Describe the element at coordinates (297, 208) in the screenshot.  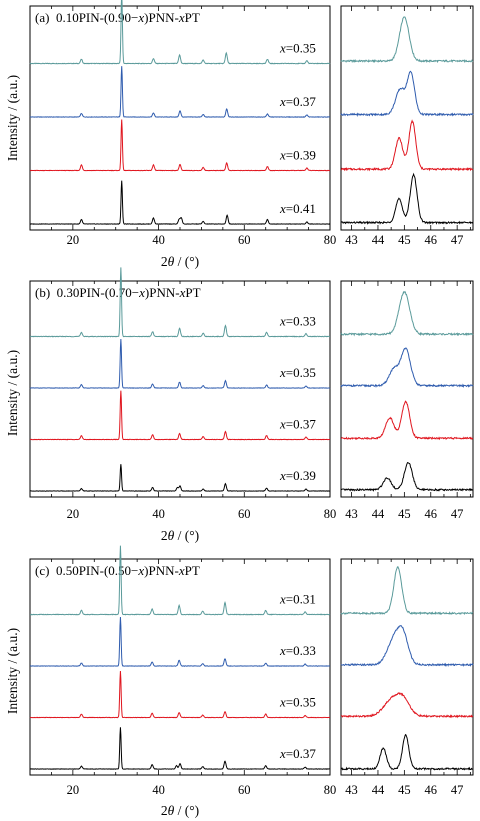
I see `series-label: x=0.41` at that location.